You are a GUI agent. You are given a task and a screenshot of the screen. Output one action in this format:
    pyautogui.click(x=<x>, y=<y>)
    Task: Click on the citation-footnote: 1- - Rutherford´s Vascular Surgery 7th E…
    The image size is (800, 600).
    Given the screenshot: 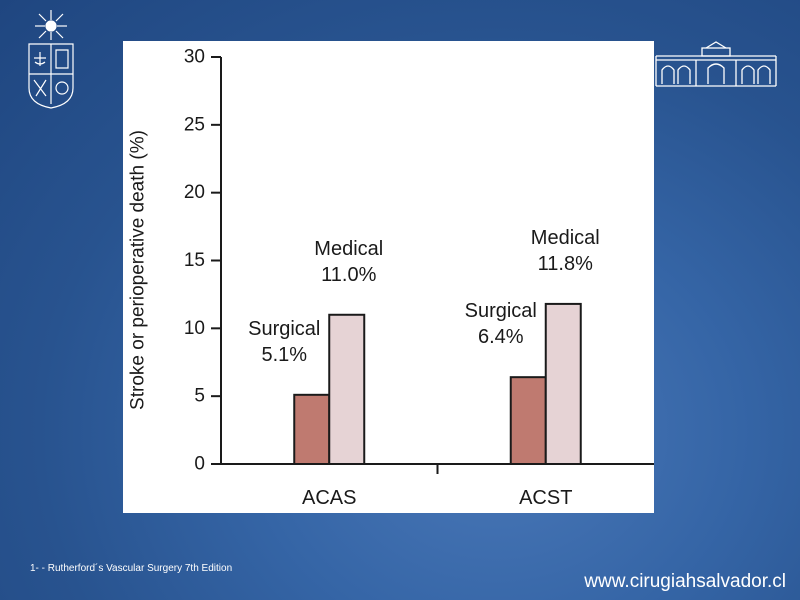 What is the action you would take?
    pyautogui.click(x=131, y=568)
    